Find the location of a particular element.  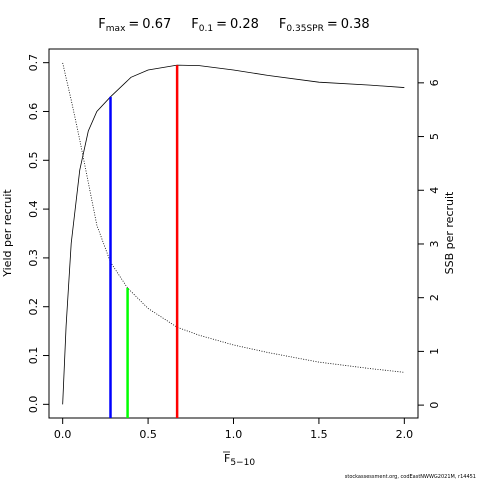

title-value: 0.38 is located at coordinates (355, 24).